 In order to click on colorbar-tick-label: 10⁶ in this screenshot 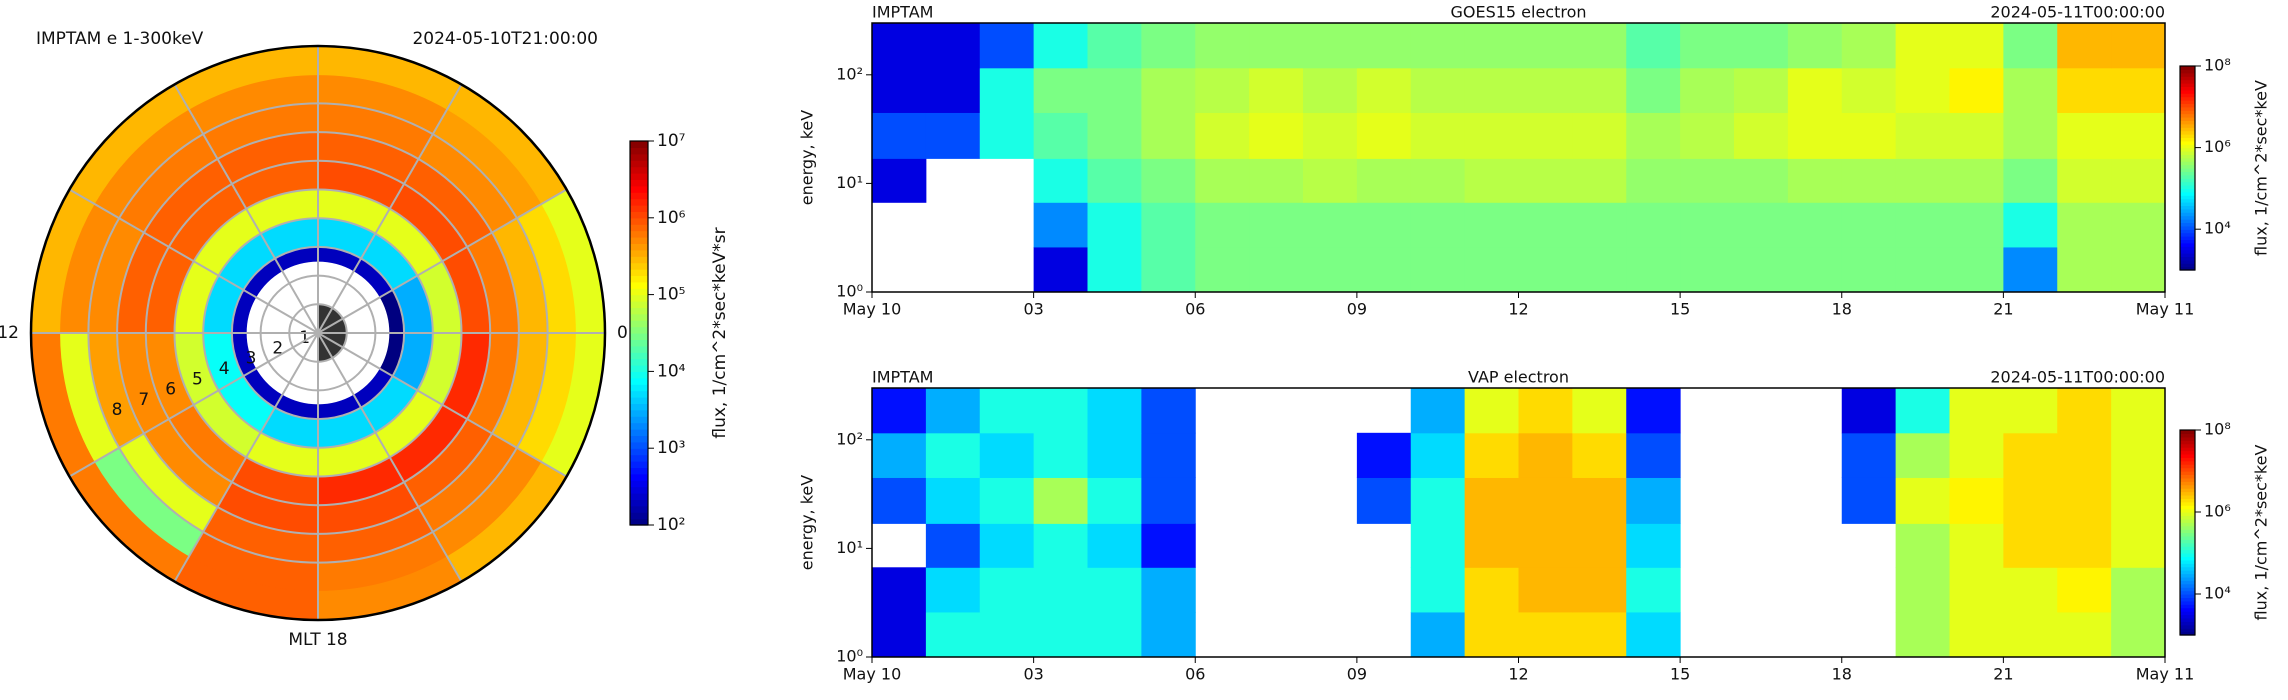, I will do `click(2217, 146)`.